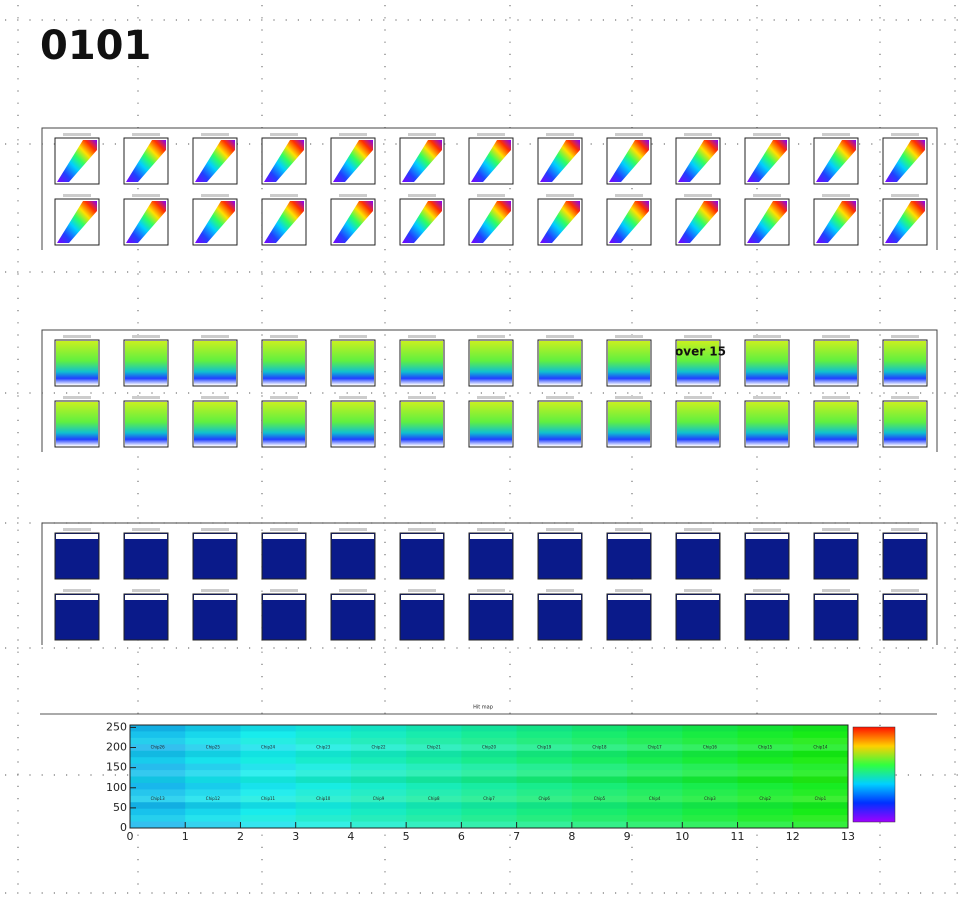  I want to click on color-bar, so click(874, 774).